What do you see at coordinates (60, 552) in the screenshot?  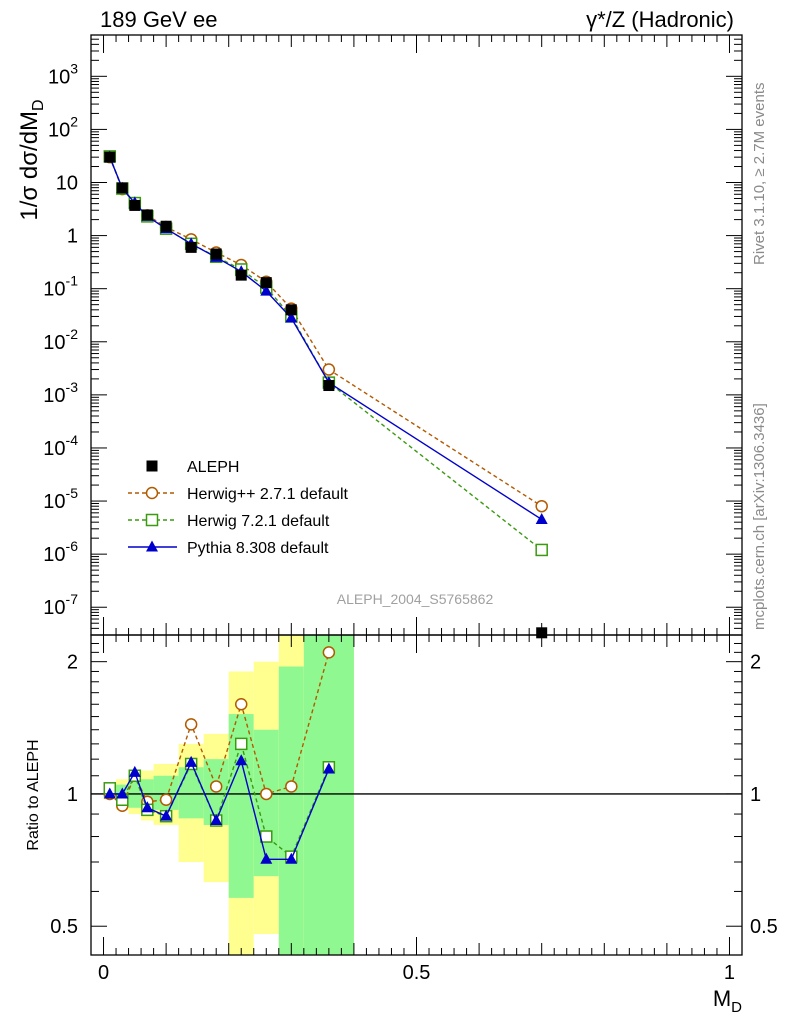 I see `main-ytick-label-1: 10⁻⁶` at bounding box center [60, 552].